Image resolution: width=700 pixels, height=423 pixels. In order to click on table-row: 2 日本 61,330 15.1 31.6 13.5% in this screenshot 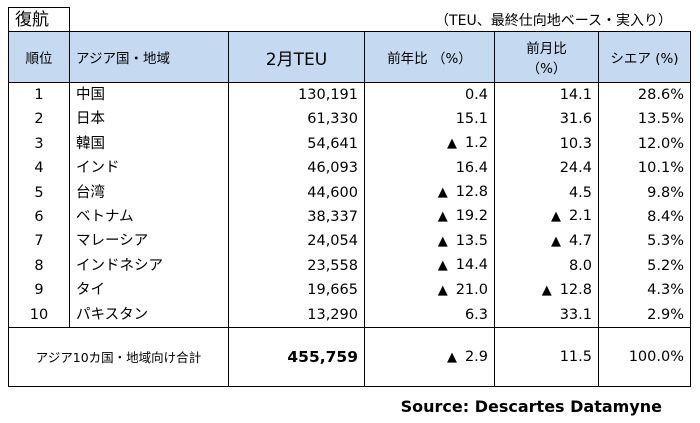, I will do `click(349, 119)`.